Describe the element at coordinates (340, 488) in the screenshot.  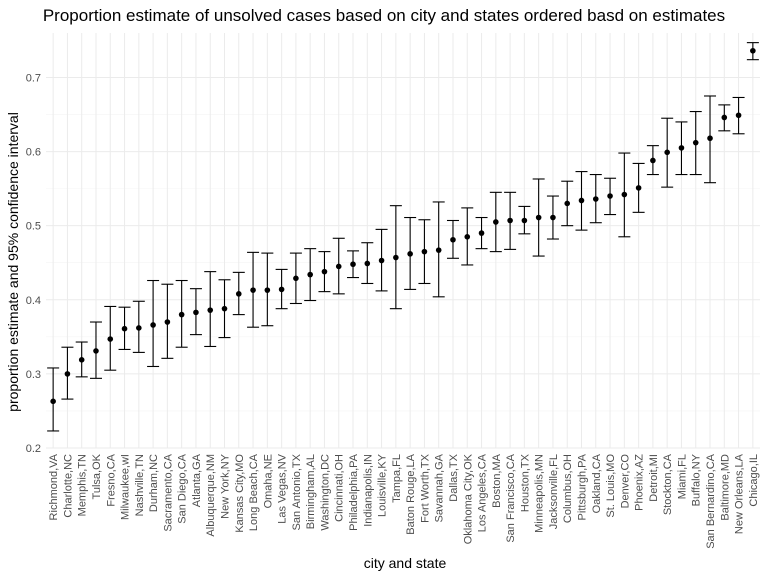
I see `x-tick-label: Cincinnati,OH` at that location.